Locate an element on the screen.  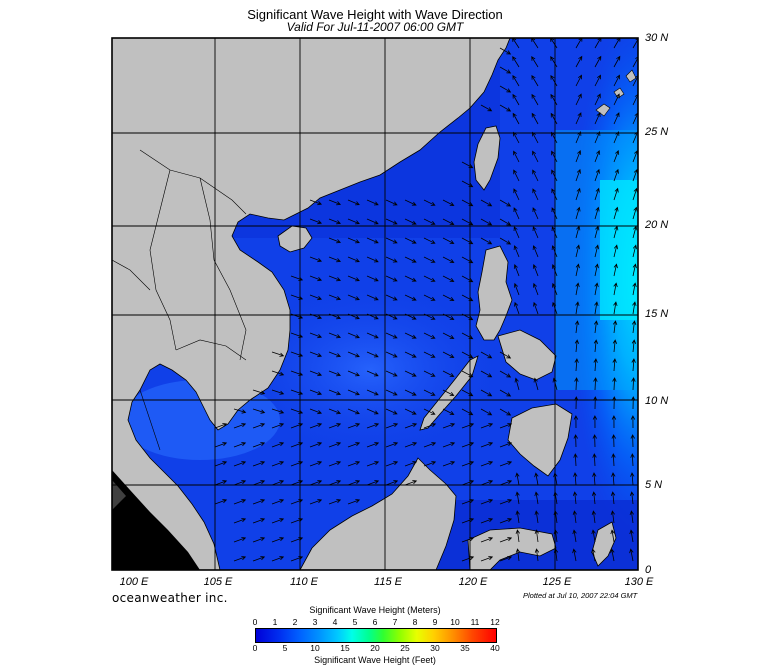
lat-label-10n: 10 N is located at coordinates (657, 401).